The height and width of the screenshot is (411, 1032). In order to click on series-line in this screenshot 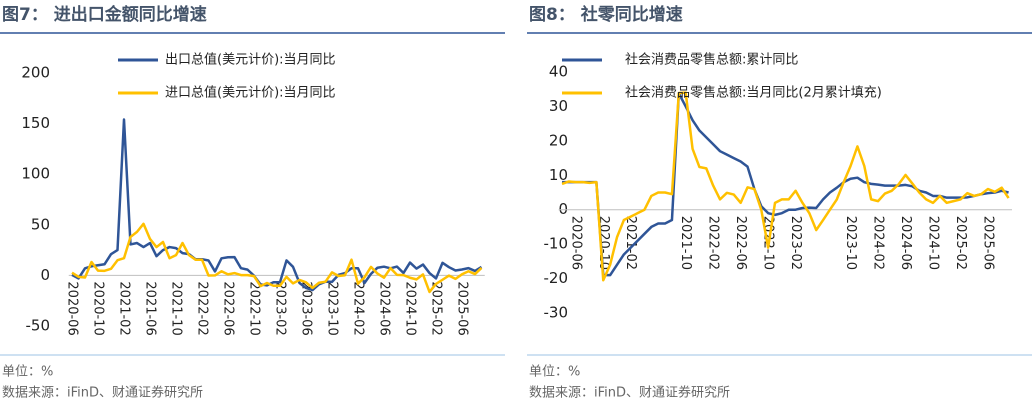, I will do `click(277, 258)`.